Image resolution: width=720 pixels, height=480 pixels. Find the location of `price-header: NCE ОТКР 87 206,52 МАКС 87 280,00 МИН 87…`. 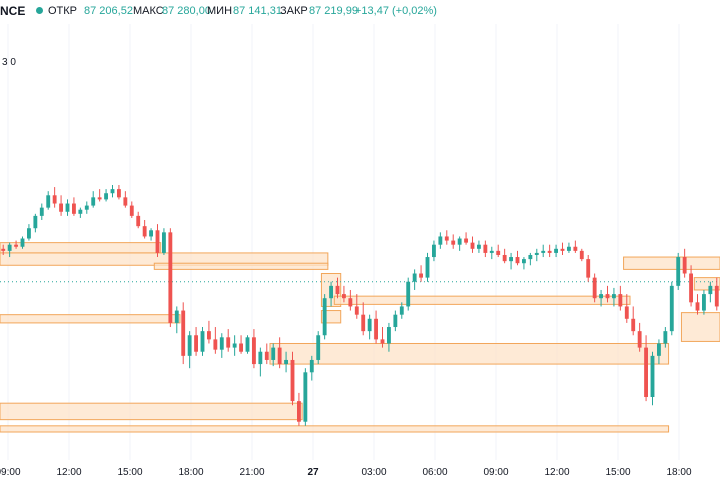

price-header: NCE ОТКР 87 206,52 МАКС 87 280,00 МИН 87… is located at coordinates (360, 12).